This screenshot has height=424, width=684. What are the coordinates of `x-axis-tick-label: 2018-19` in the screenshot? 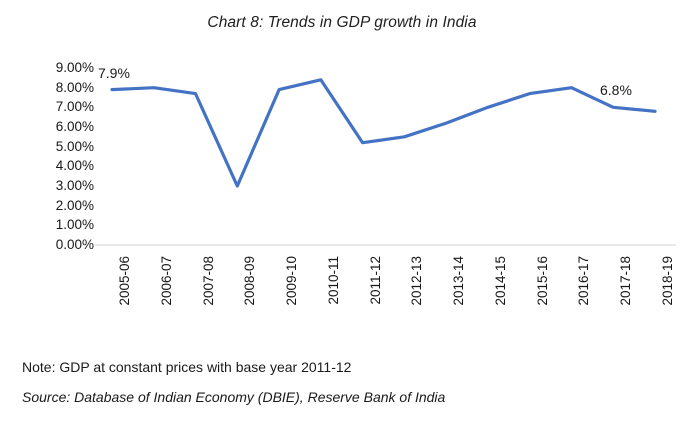 It's located at (667, 281).